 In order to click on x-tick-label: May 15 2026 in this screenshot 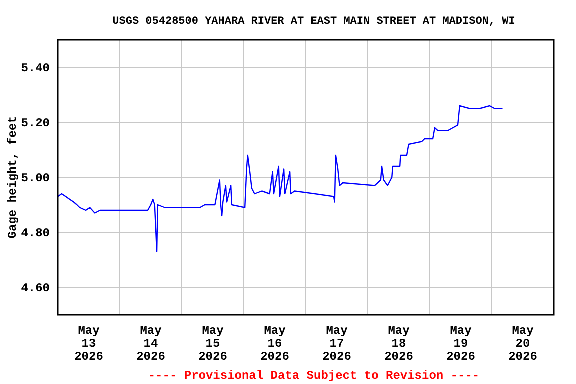, I will do `click(213, 344)`.